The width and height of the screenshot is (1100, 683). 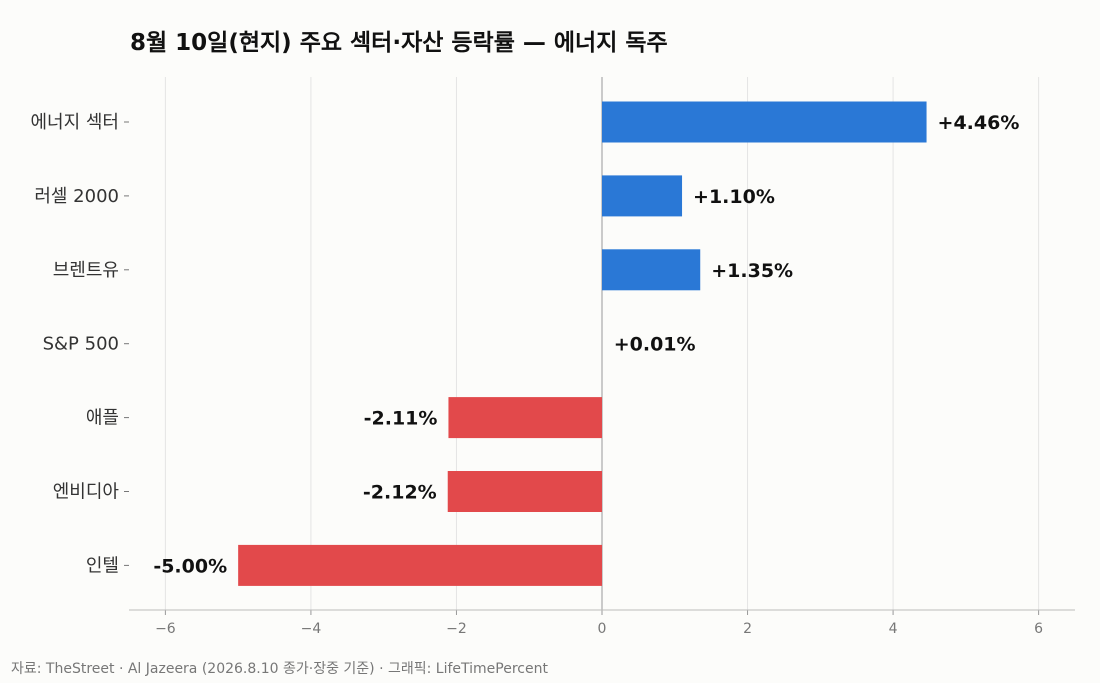 I want to click on category-label: 러셀 2000, so click(x=76, y=196).